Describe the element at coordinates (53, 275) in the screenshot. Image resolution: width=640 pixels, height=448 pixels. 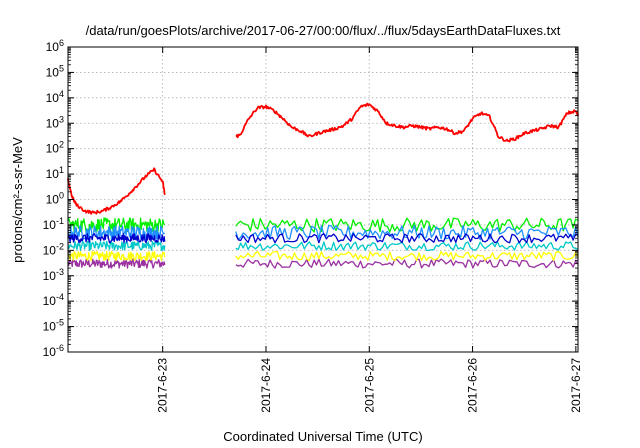
I see `y-tick-label: 10⁻³` at that location.